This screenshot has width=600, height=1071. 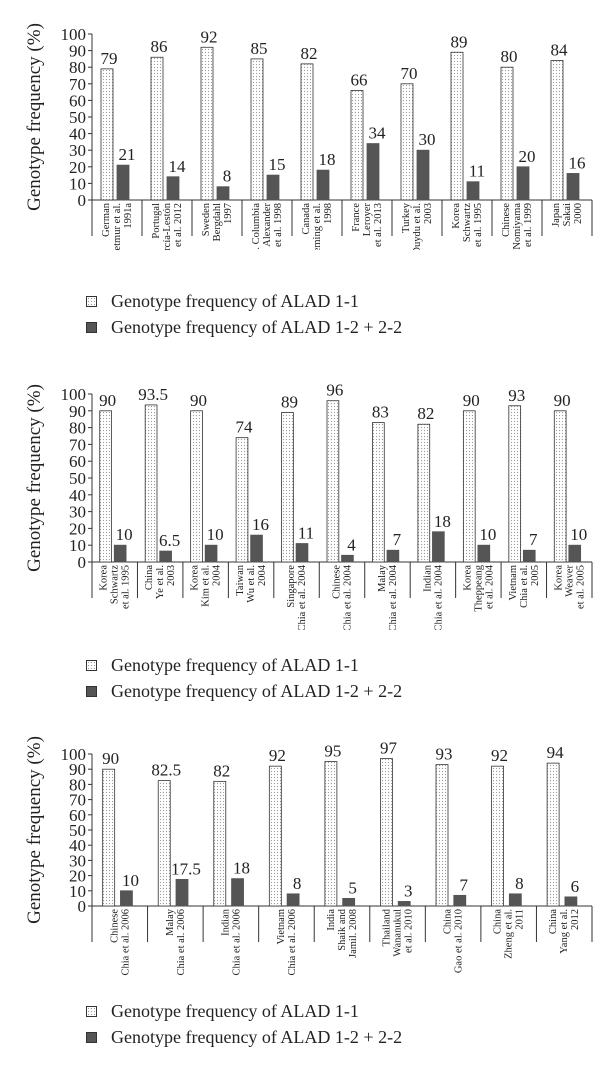 I want to click on x-category-label: Sakai, so click(x=567, y=214).